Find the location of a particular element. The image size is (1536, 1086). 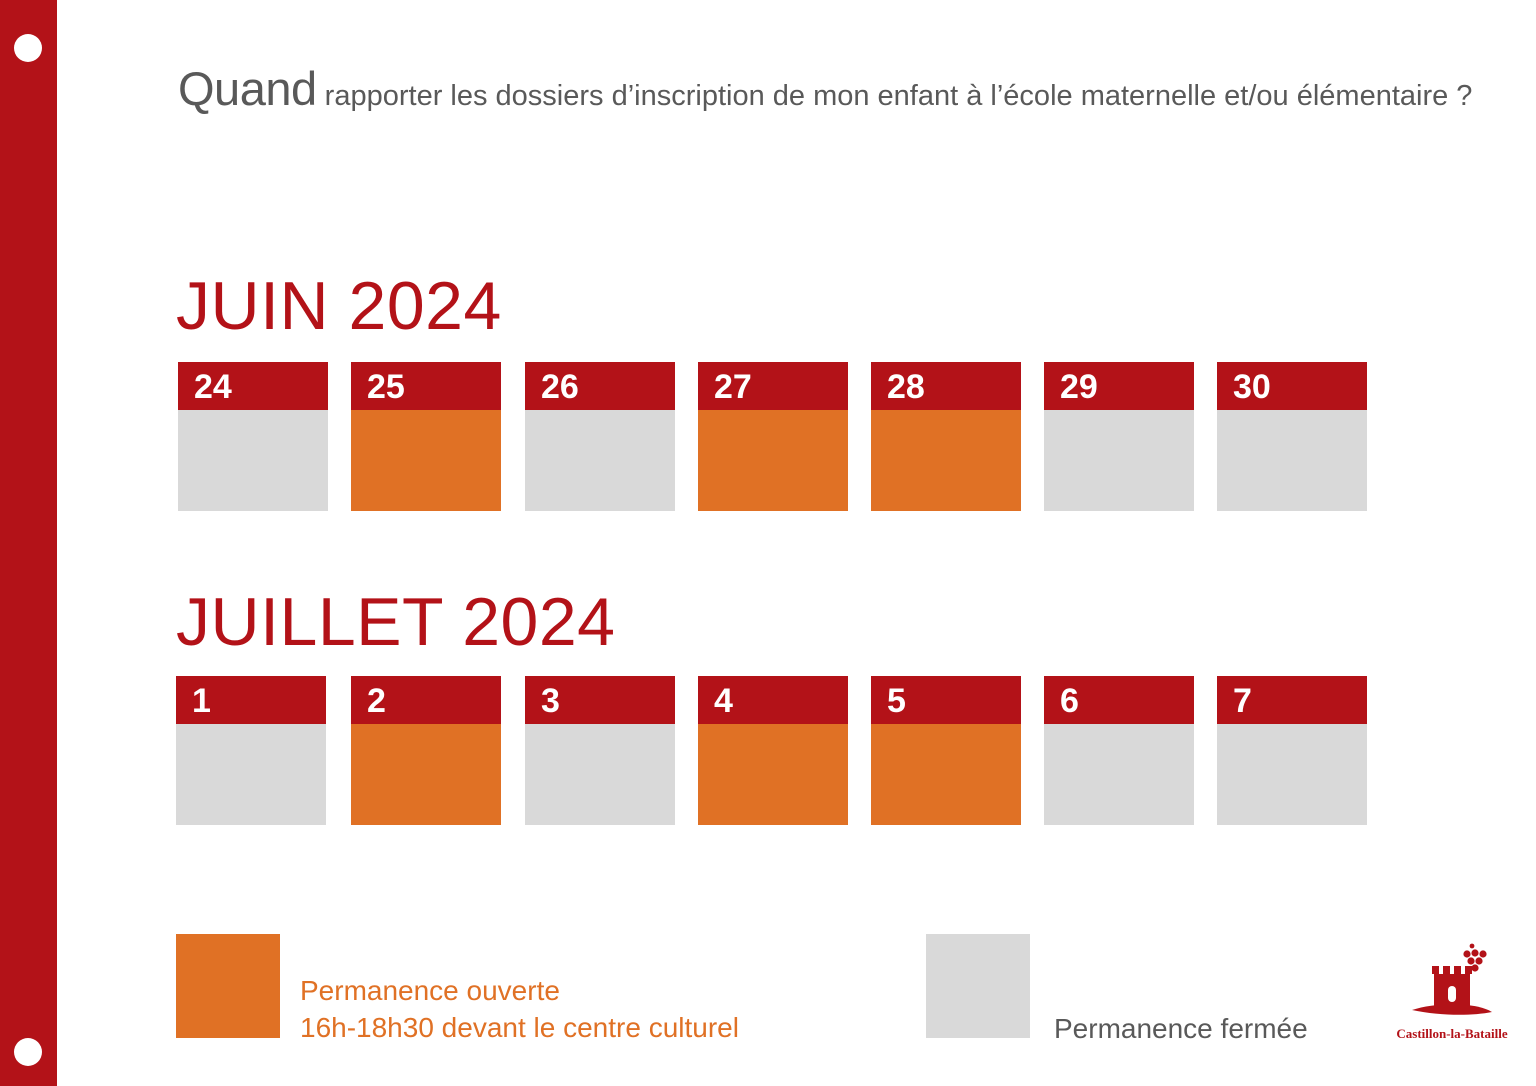

day-cell-open: 25 is located at coordinates (426, 436).